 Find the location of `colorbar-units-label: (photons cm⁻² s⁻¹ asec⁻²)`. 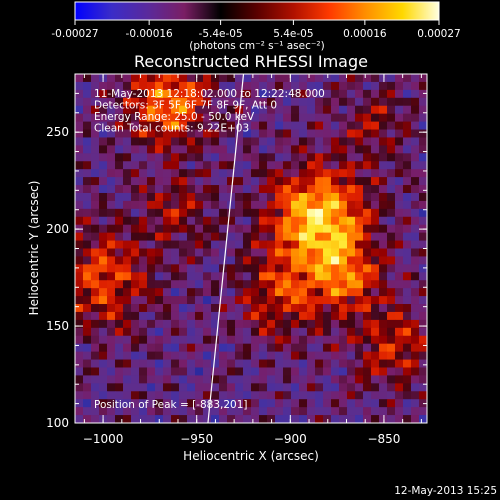

colorbar-units-label: (photons cm⁻² s⁻¹ asec⁻²) is located at coordinates (256, 46).